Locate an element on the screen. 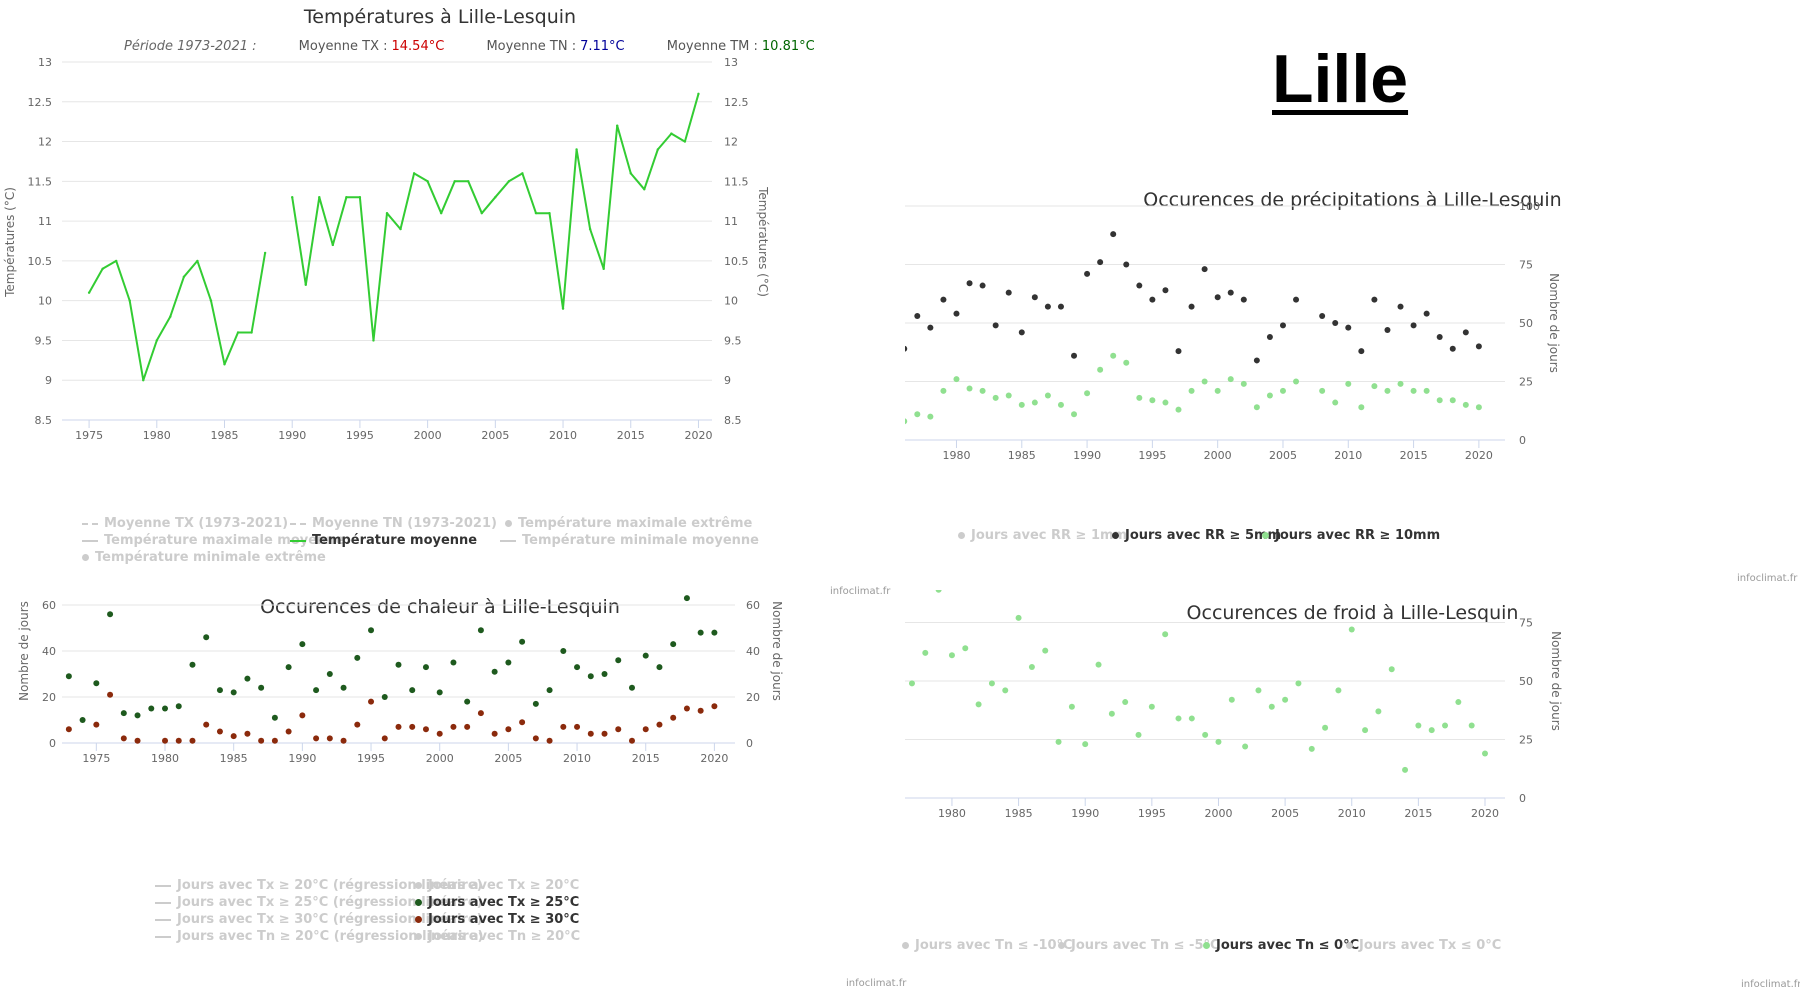 This screenshot has height=1000, width=1800. legend-item: Température minimale extrême is located at coordinates (204, 557).